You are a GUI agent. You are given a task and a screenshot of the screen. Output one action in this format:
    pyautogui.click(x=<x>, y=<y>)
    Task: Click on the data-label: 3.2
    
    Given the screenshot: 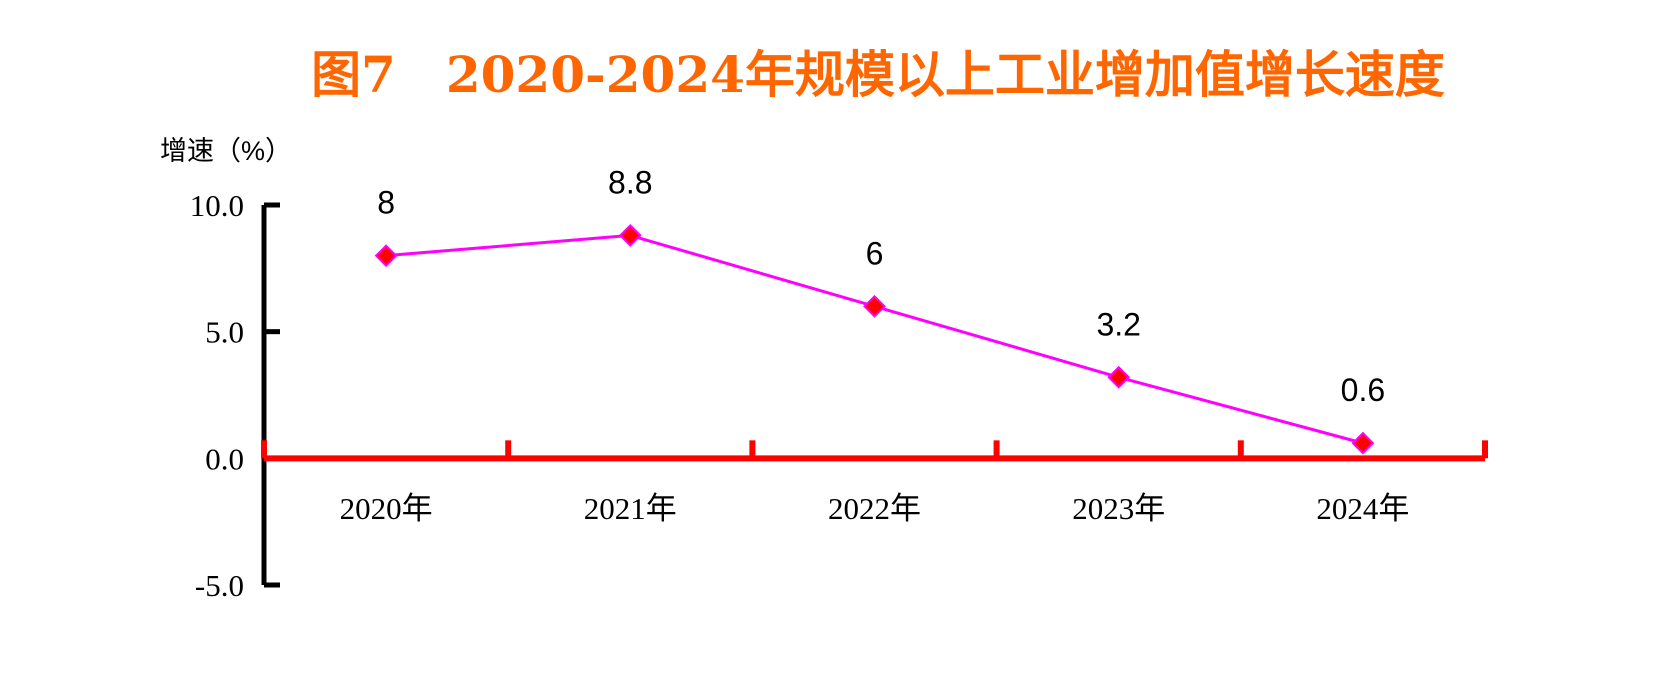 What is the action you would take?
    pyautogui.click(x=1118, y=324)
    